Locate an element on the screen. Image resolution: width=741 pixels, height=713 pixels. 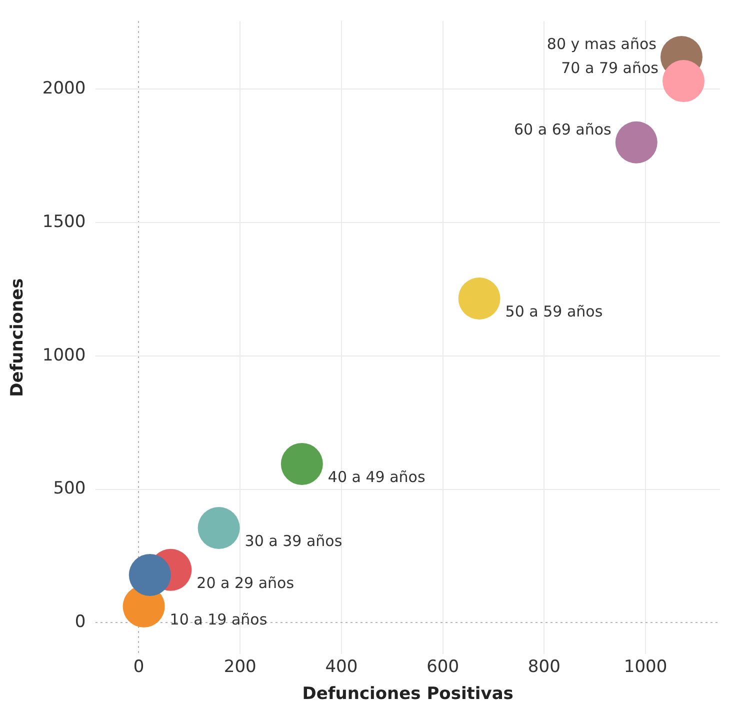
y-axis-title: Defunciones is located at coordinates (18, 337).